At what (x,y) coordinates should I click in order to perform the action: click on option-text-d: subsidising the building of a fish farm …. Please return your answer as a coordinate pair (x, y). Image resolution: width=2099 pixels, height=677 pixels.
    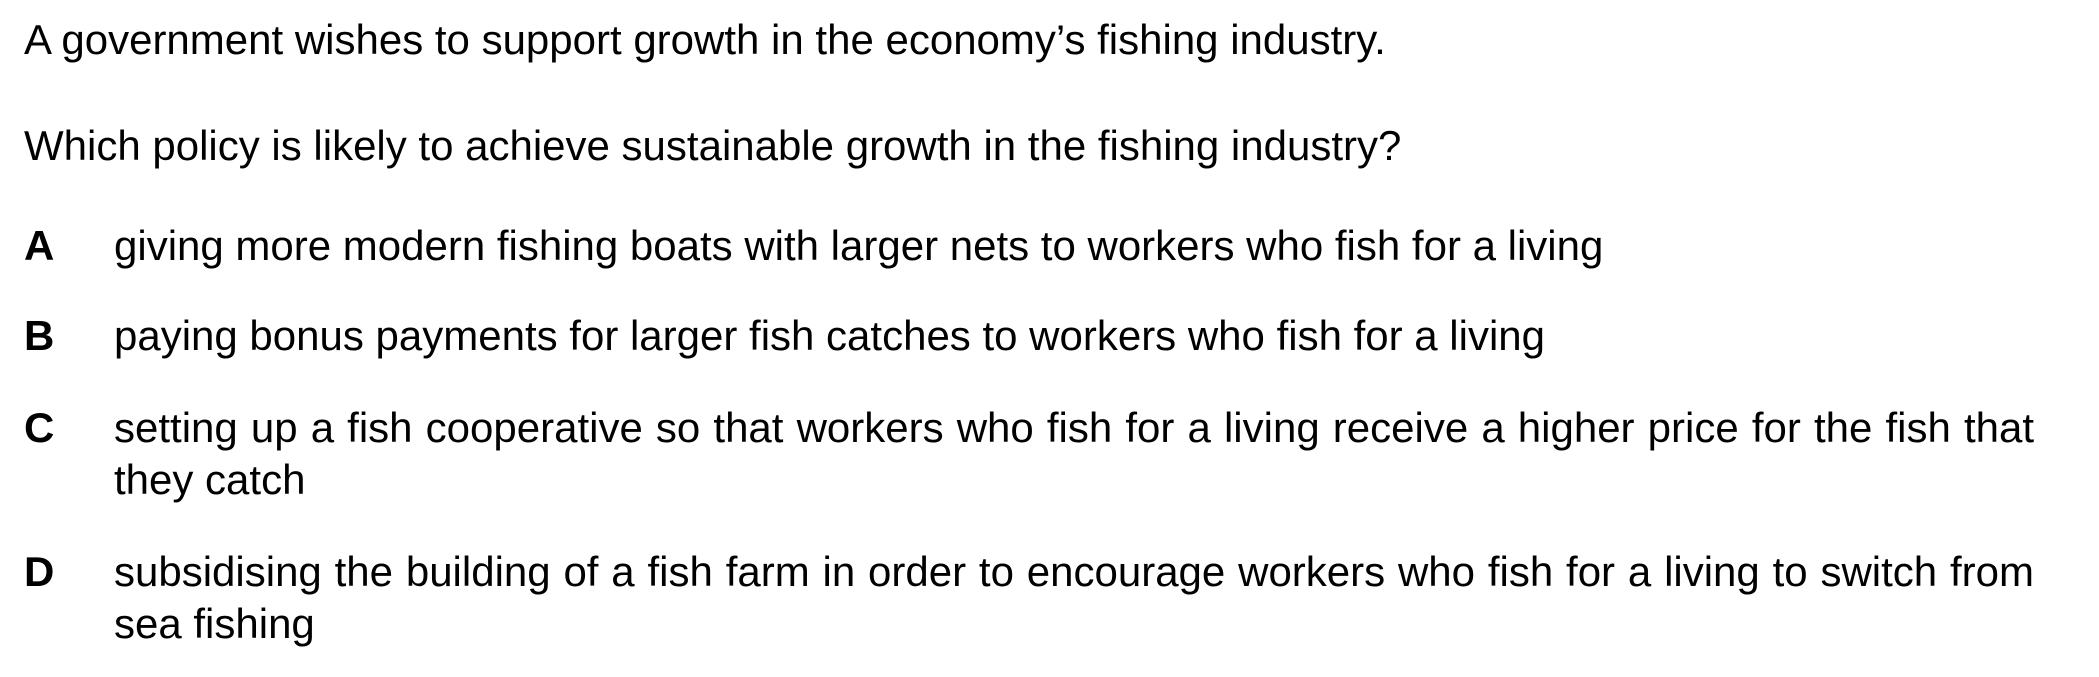
    Looking at the image, I should click on (1074, 597).